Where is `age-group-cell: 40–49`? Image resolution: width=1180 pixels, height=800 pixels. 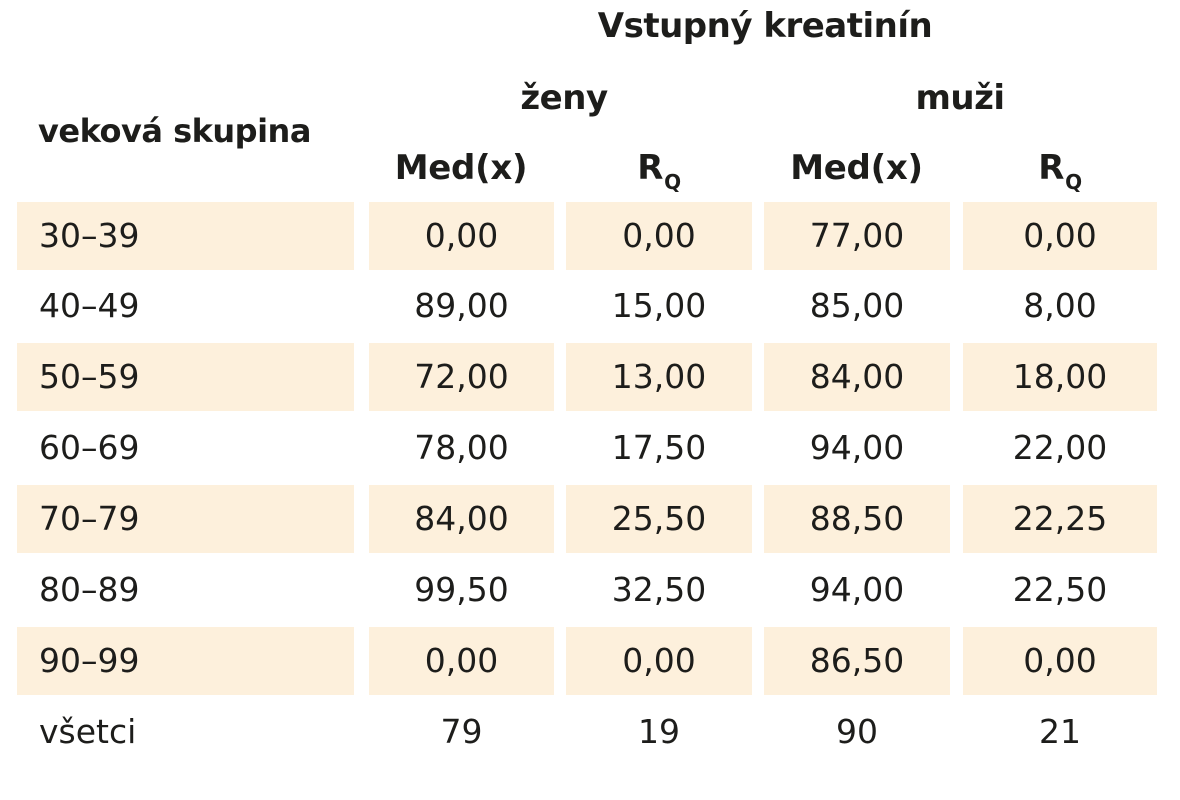
age-group-cell: 40–49 is located at coordinates (89, 305).